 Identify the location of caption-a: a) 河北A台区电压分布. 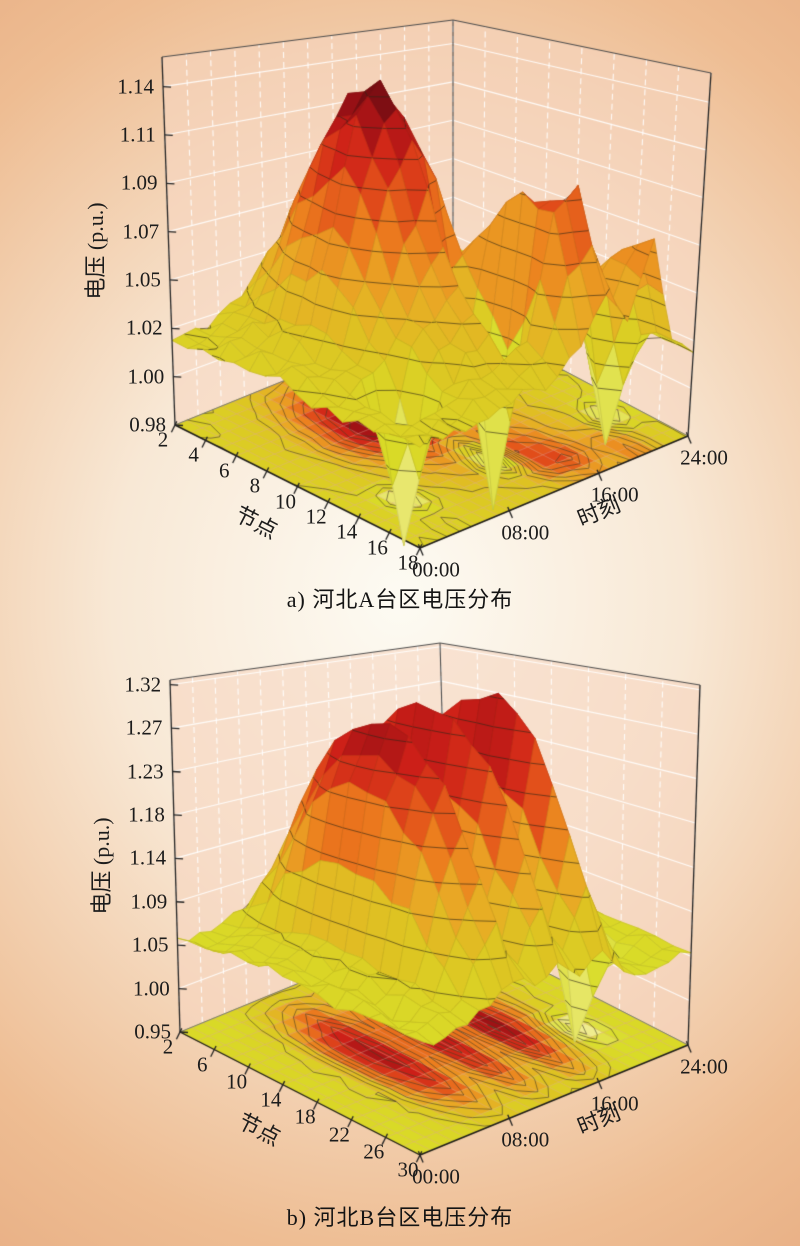
(400, 599).